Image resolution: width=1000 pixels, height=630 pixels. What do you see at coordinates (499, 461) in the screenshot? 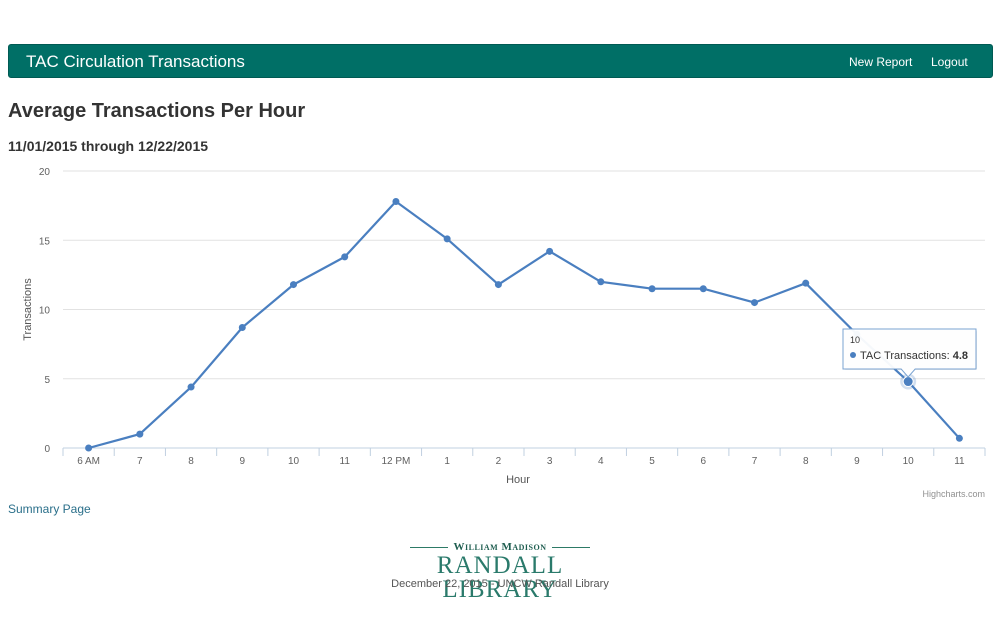
I see `x-tick-label: 2` at bounding box center [499, 461].